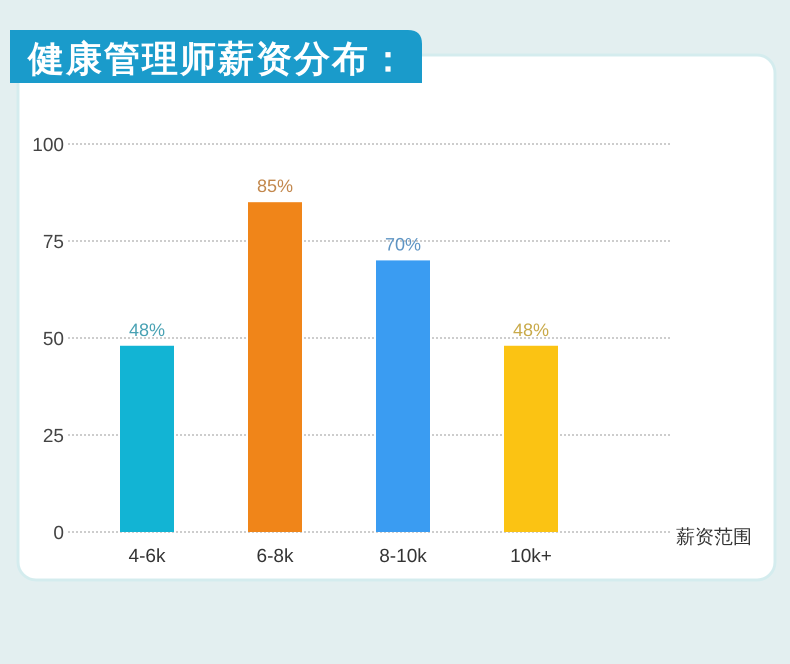 The height and width of the screenshot is (664, 790). I want to click on title: 健康管理师薪资分布：, so click(216, 56).